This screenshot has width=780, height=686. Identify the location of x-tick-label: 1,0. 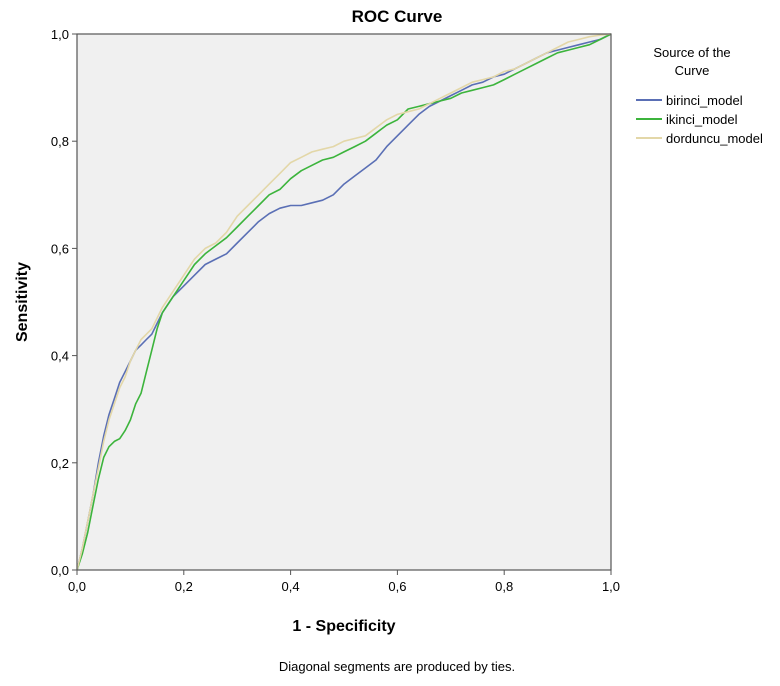
(611, 586).